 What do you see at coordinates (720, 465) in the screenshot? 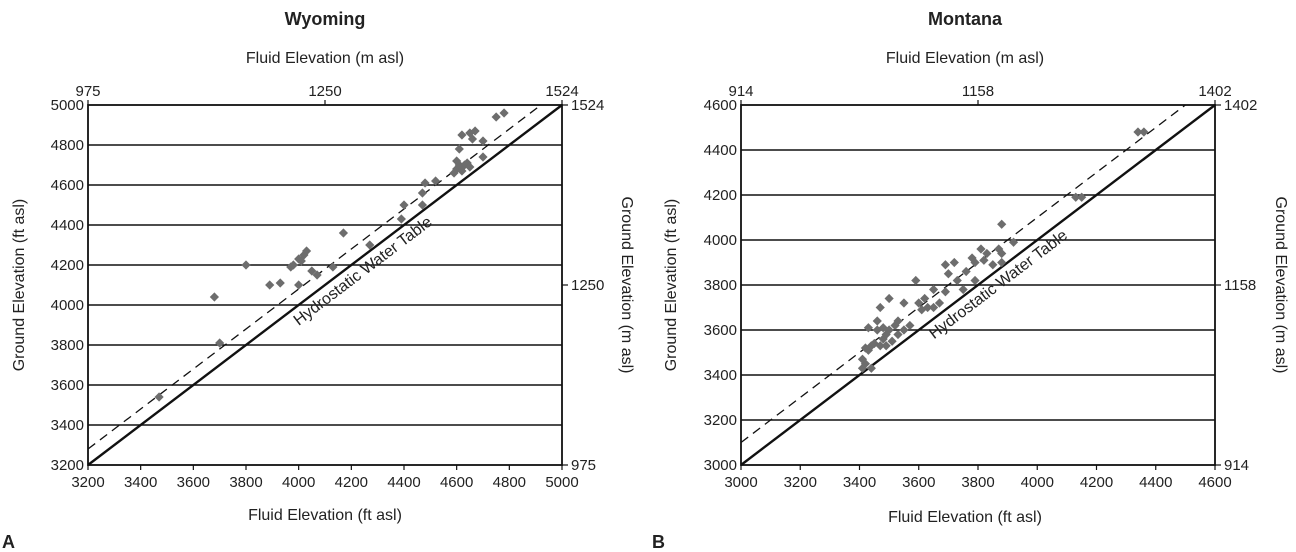
I see `y-tick-label: 3000` at bounding box center [720, 465].